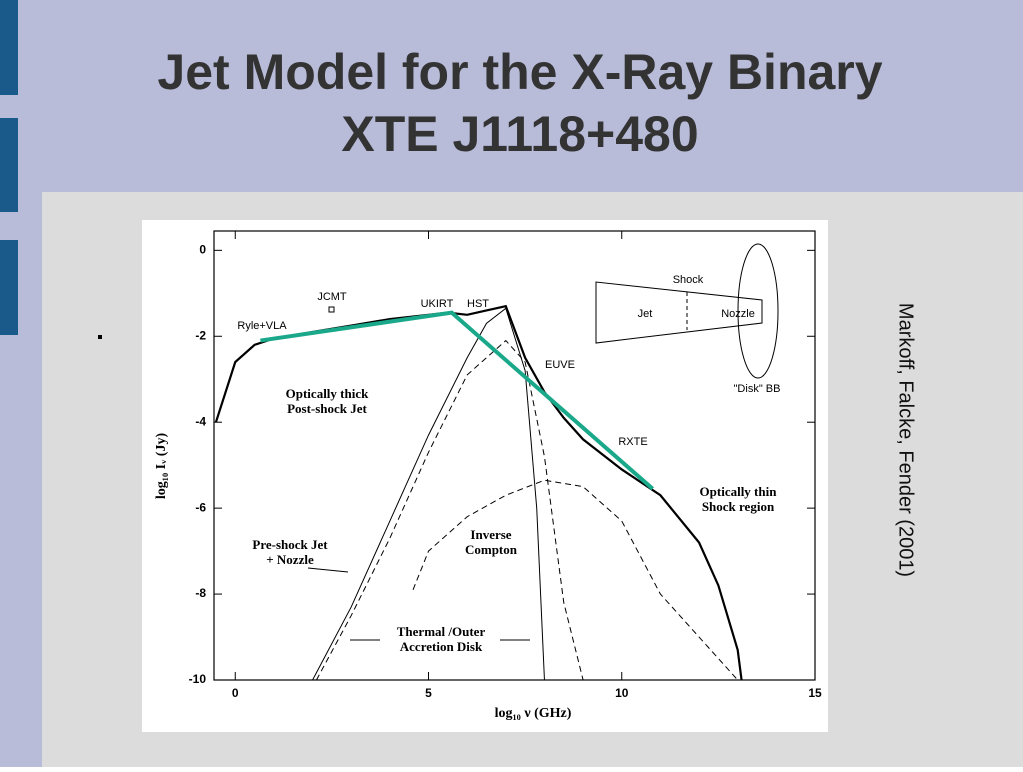 This screenshot has height=772, width=1023. I want to click on citation: Markoff, Falcke, Fender (2001), so click(906, 440).